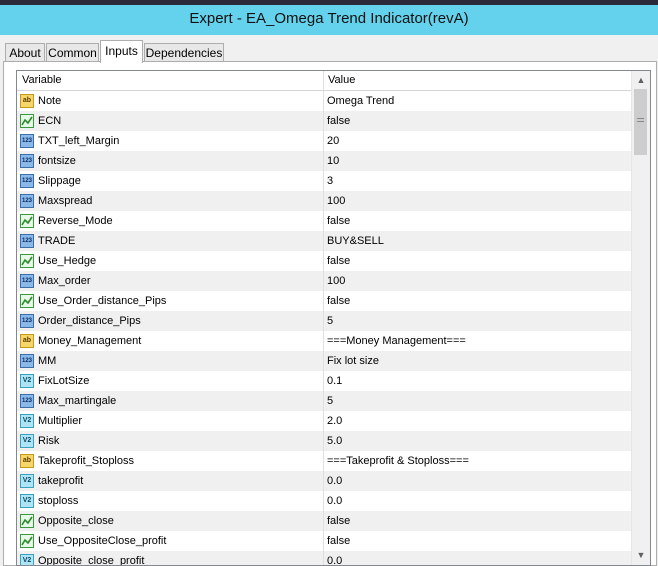  What do you see at coordinates (640, 122) in the screenshot?
I see `scroll-thumb` at bounding box center [640, 122].